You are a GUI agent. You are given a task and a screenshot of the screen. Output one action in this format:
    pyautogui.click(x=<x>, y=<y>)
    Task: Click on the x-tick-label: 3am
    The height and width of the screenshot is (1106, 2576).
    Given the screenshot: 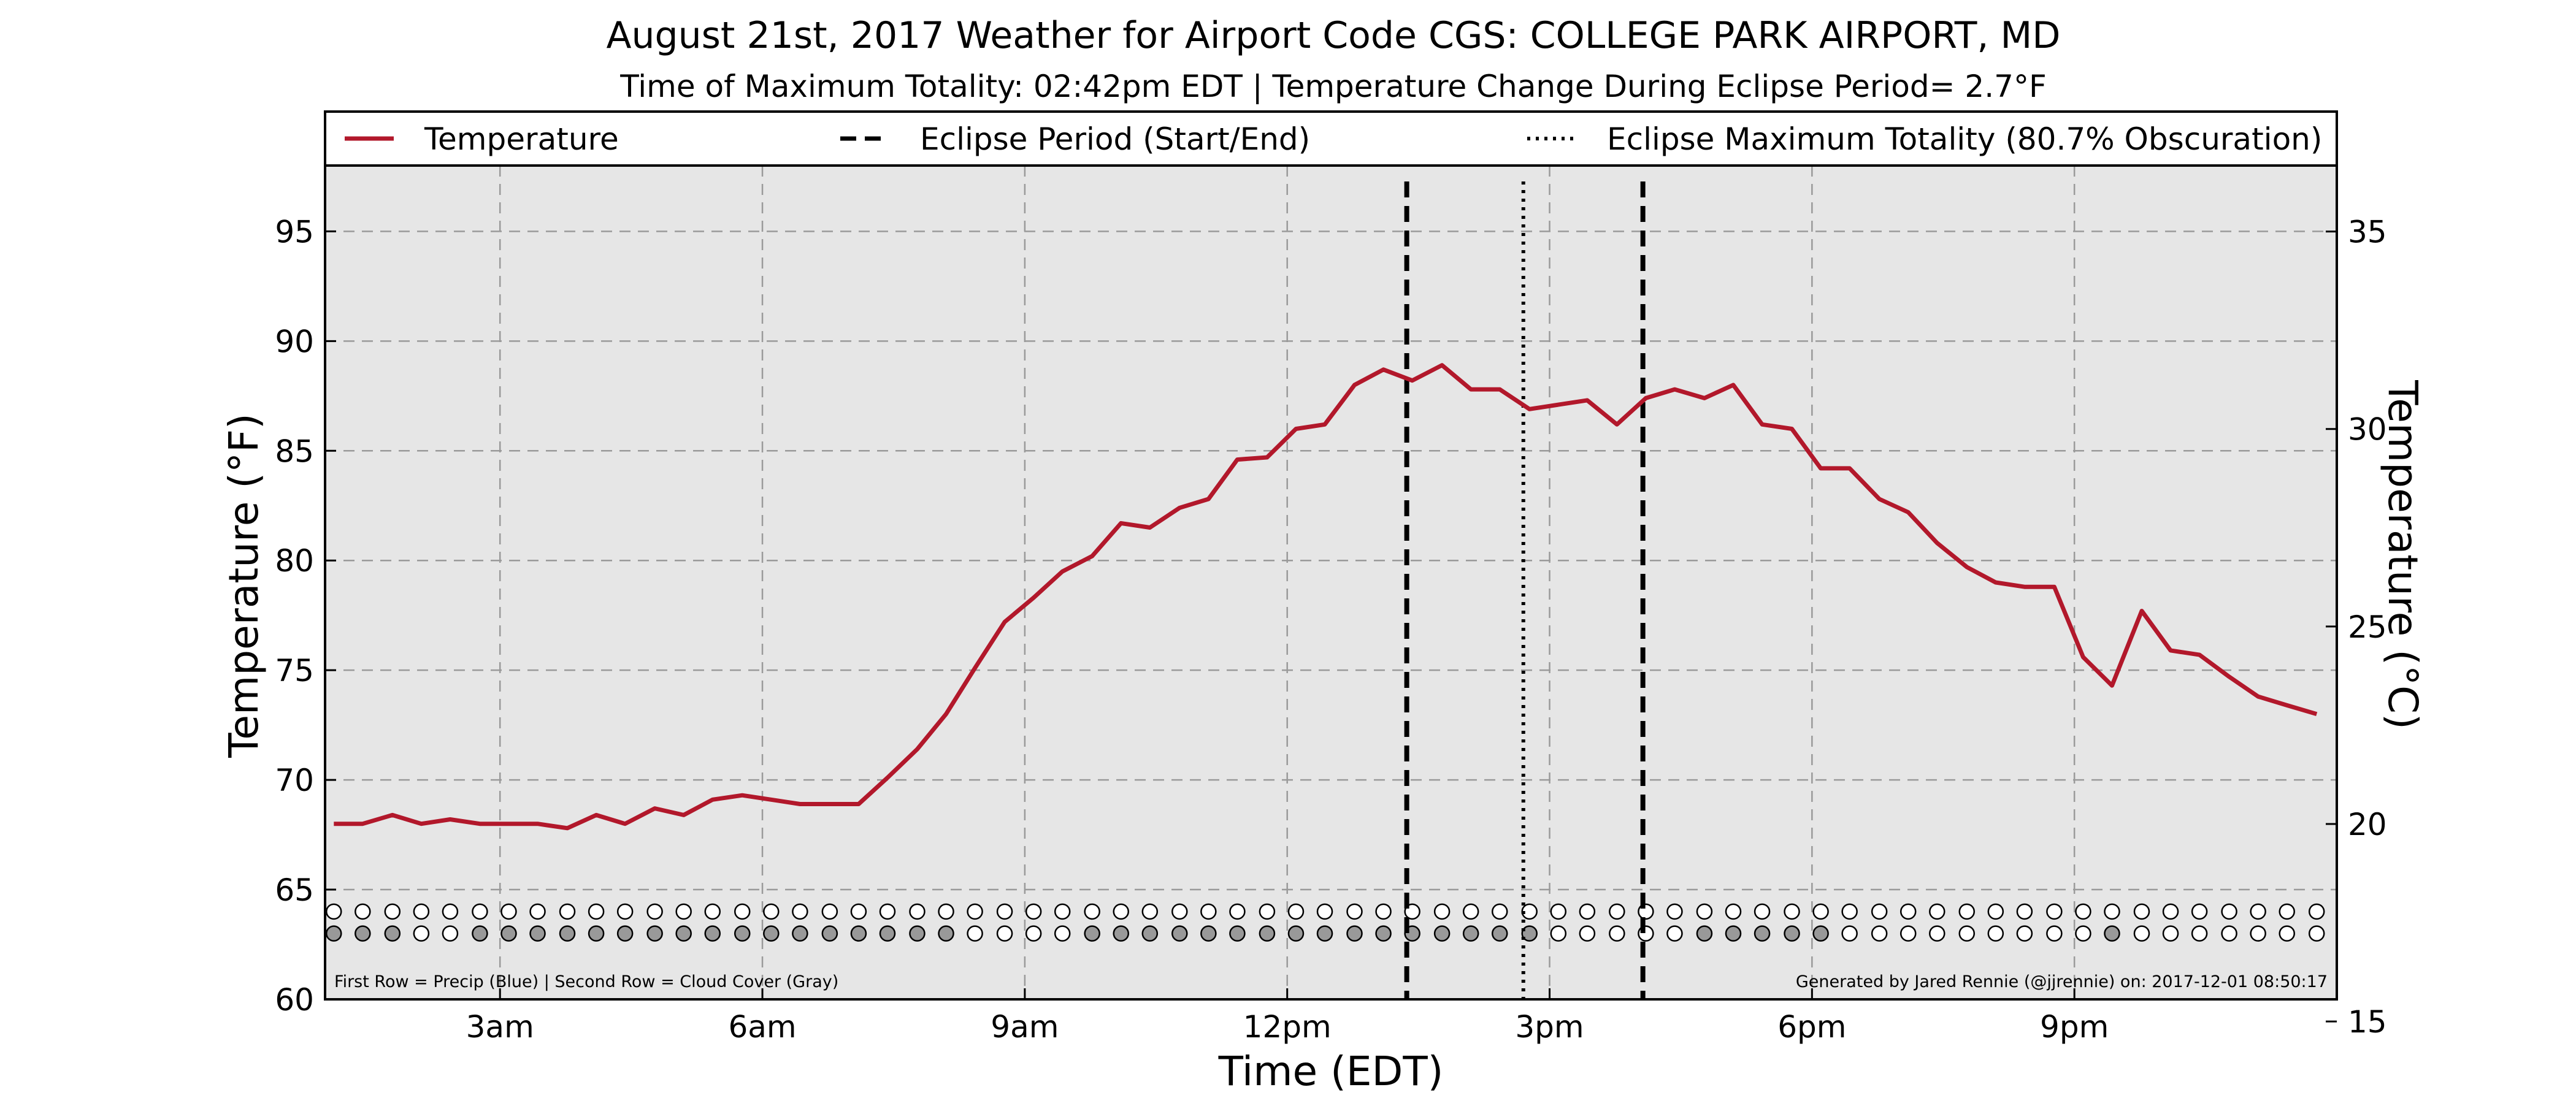 What is the action you would take?
    pyautogui.click(x=500, y=1027)
    